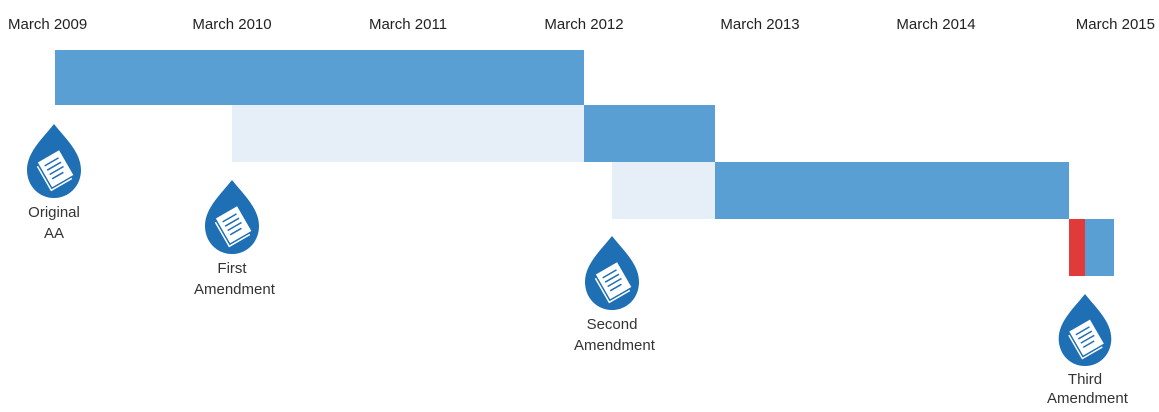 Image resolution: width=1159 pixels, height=412 pixels. I want to click on document-marker: Third Amendment, so click(1087, 350).